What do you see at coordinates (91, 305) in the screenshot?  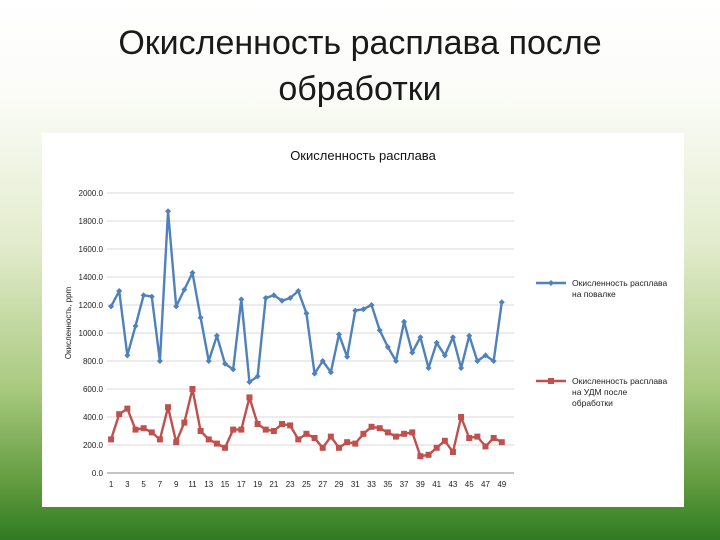 I see `y-tick-label: 1200.0` at bounding box center [91, 305].